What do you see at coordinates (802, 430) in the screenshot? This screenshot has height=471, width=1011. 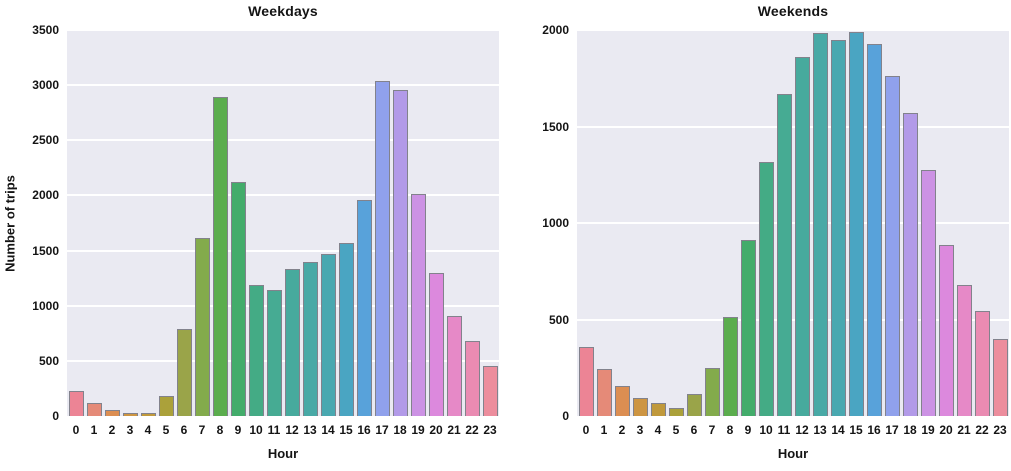 I see `x-tick-label-12: 12` at bounding box center [802, 430].